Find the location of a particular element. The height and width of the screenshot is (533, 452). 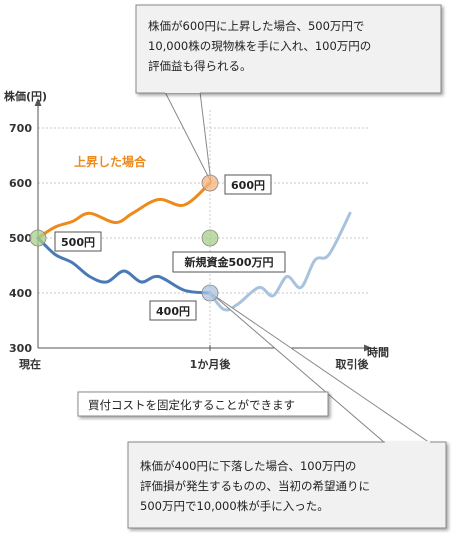

label-400: 400円 is located at coordinates (173, 311).